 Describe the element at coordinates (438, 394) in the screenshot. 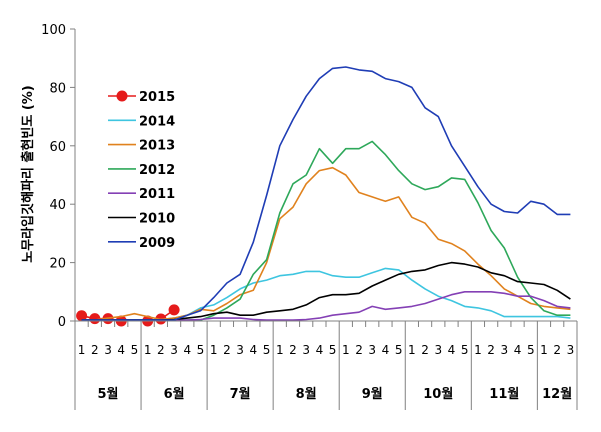

I see `x-month-label: 10월` at that location.